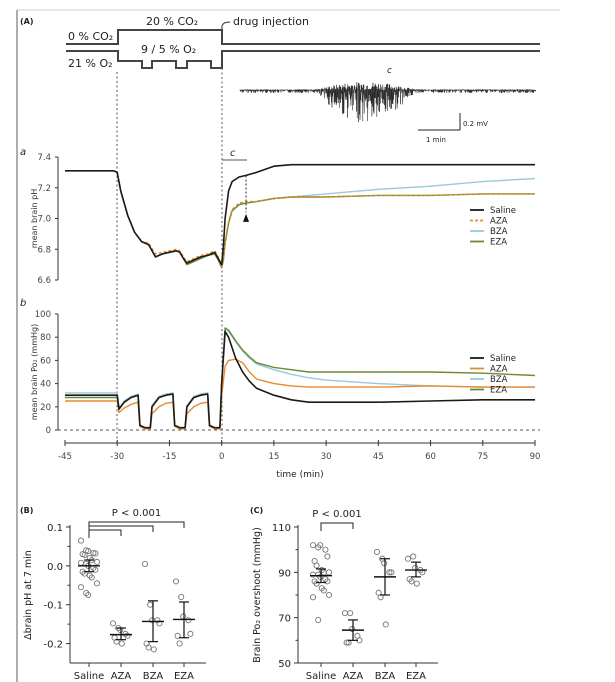 This screenshot has height=682, width=615. Describe the element at coordinates (256, 510) in the screenshot. I see `panel-label-c: (C)` at that location.